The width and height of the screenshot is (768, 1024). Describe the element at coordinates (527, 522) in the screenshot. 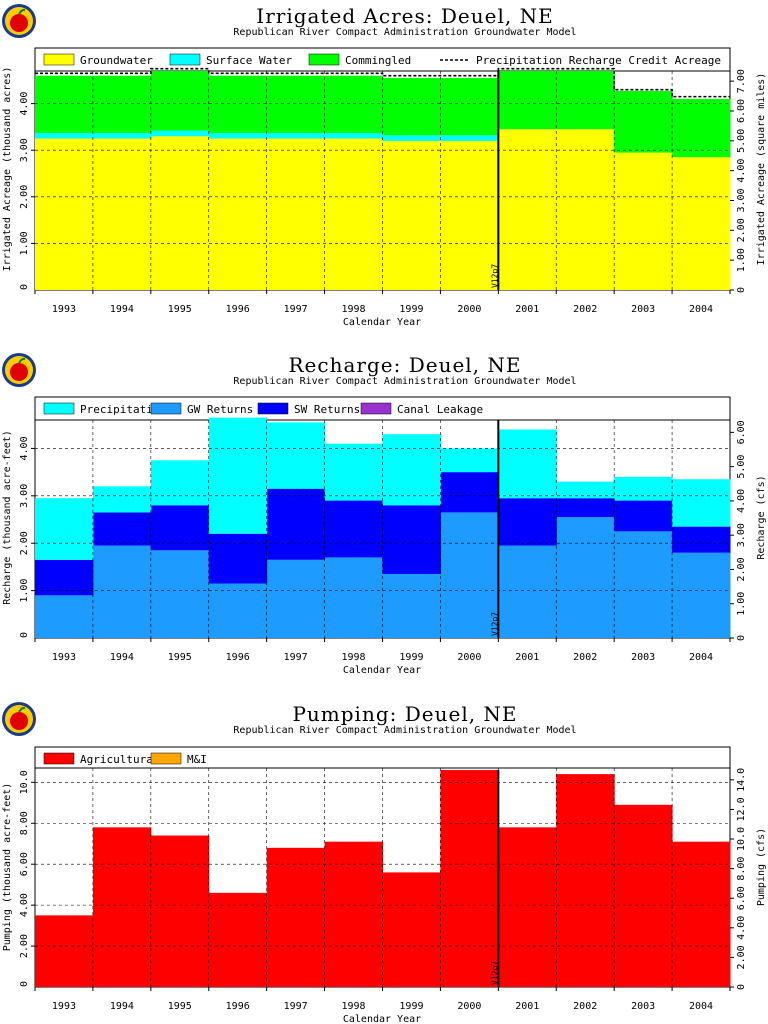

I see `bar-sw-returns-2001` at that location.